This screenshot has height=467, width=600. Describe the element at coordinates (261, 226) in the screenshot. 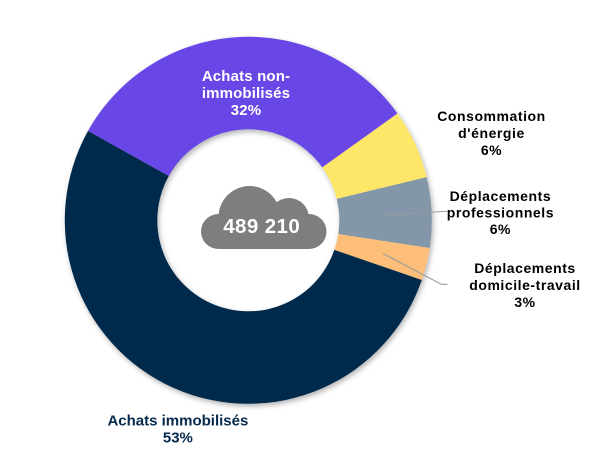

I see `svg-text: 489 210` at that location.